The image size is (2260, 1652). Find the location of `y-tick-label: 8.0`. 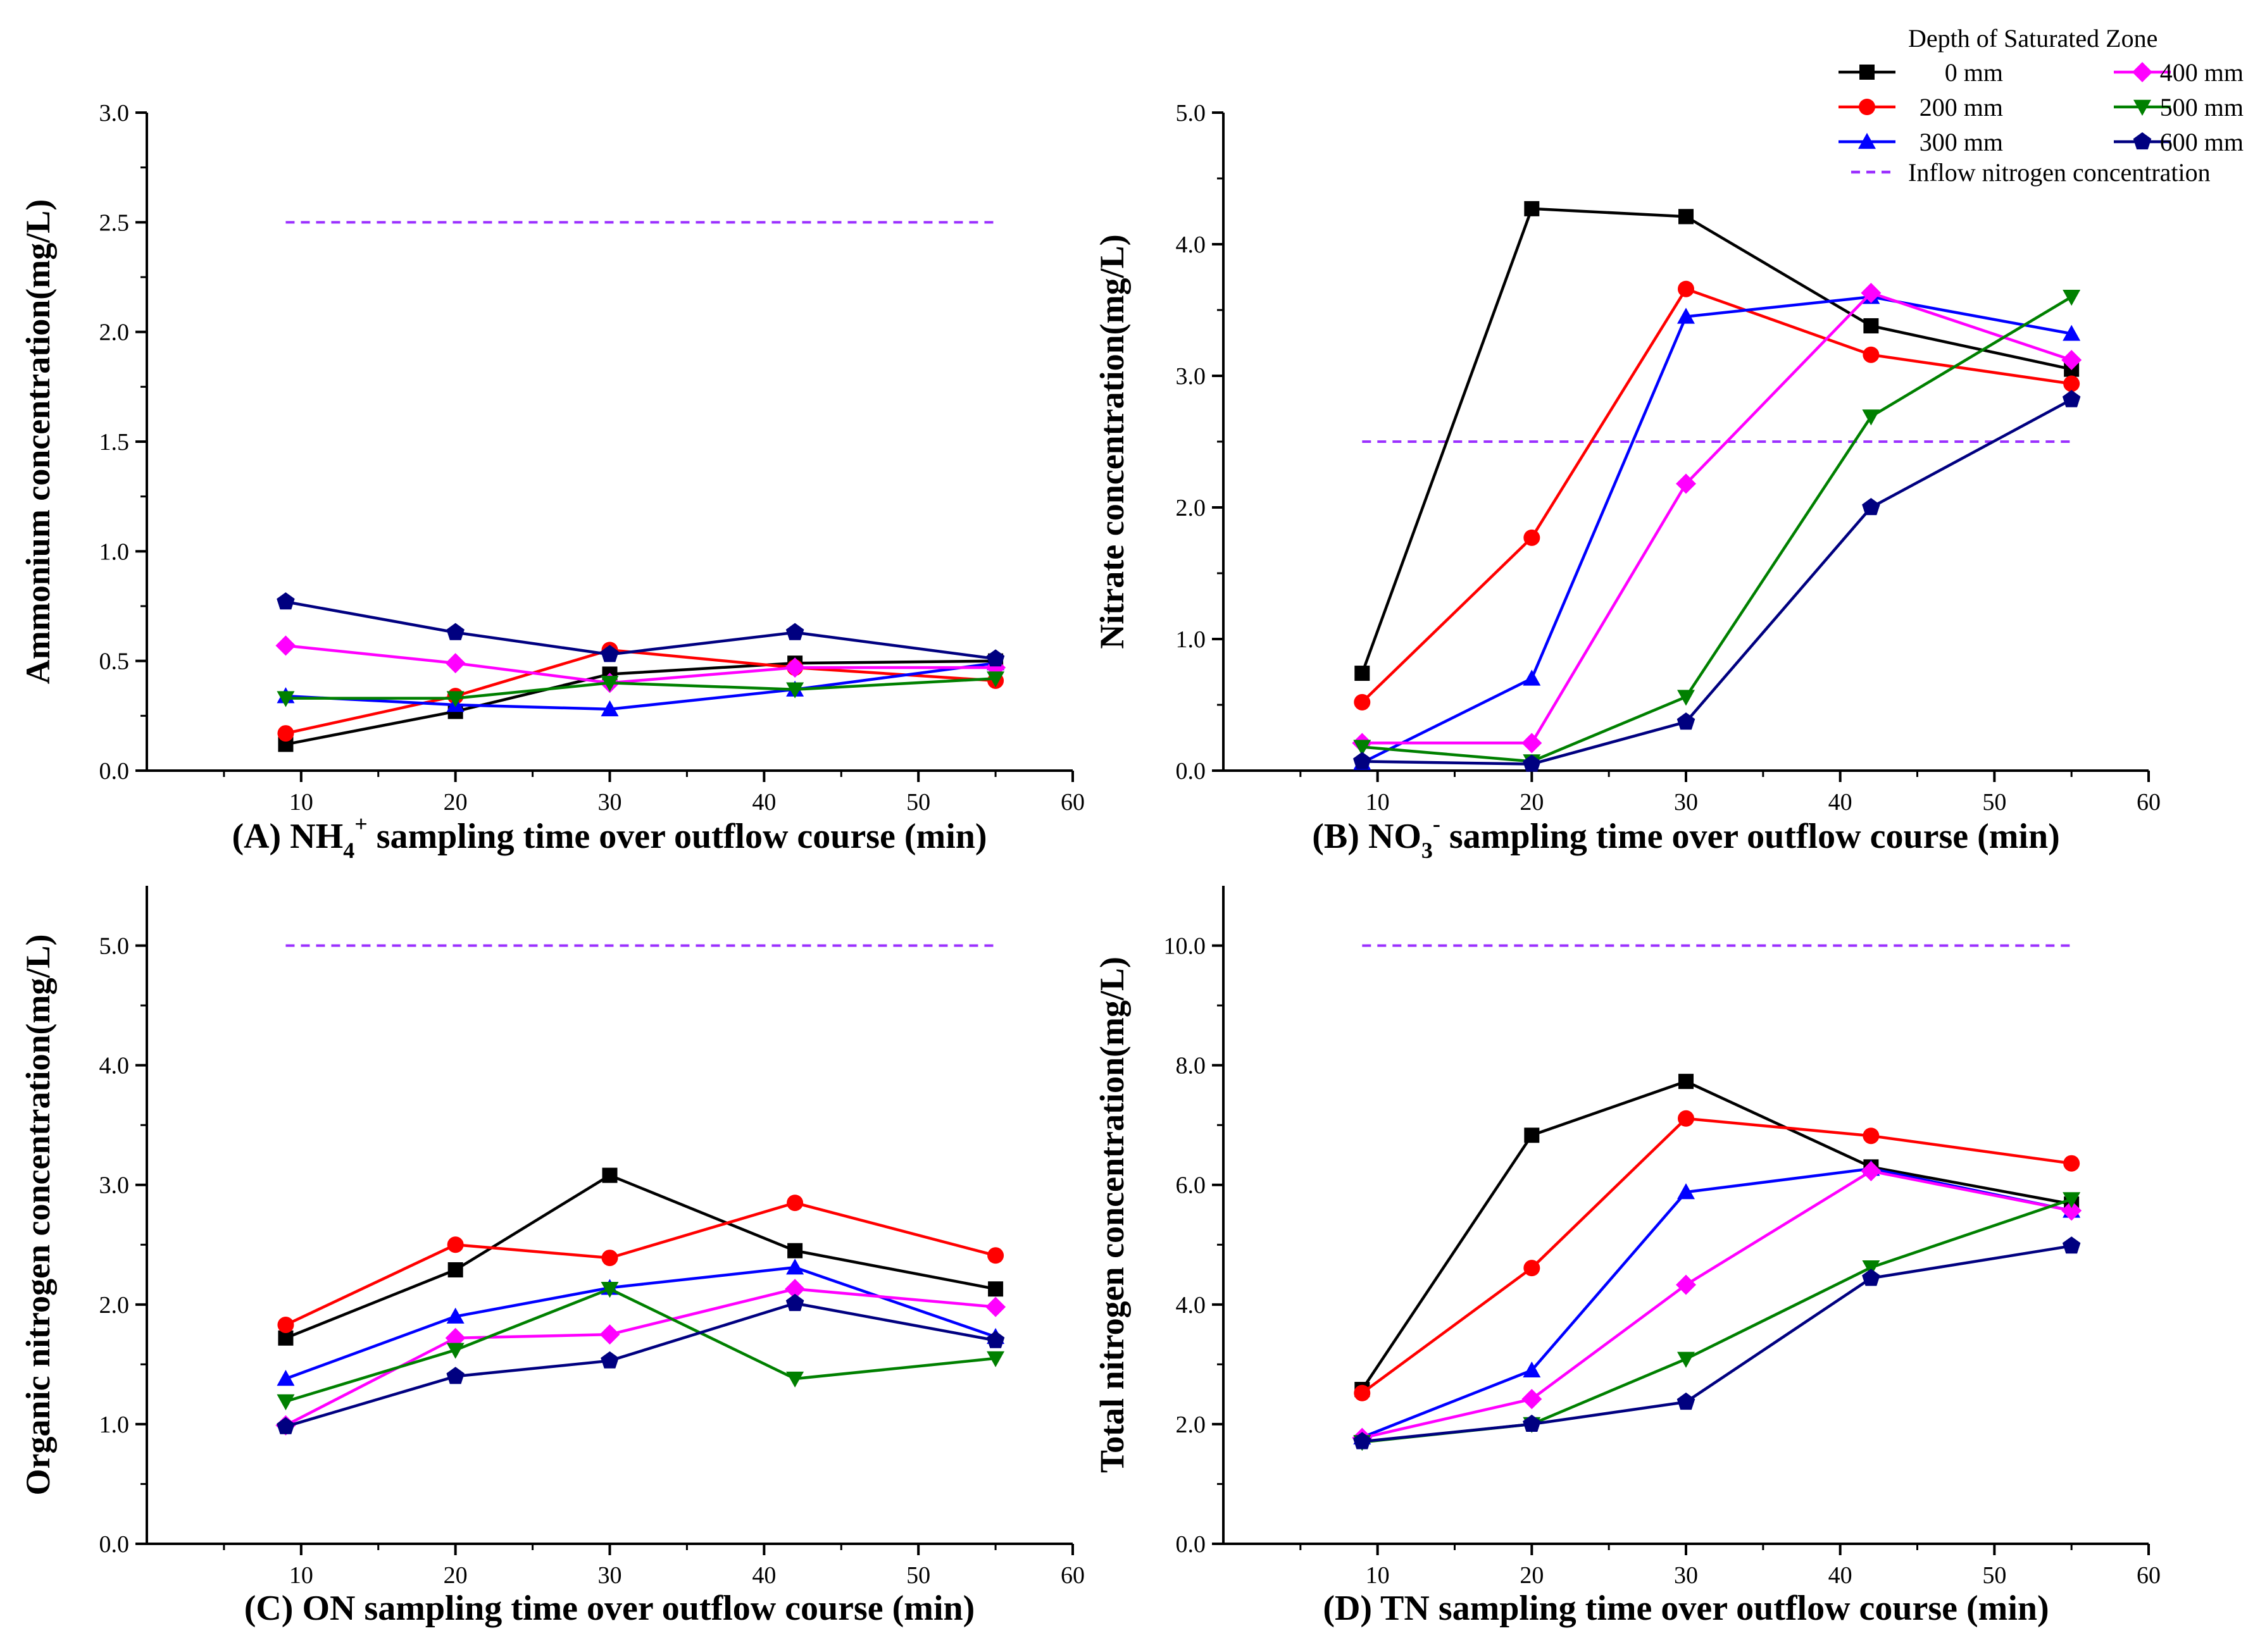

y-tick-label: 8.0 is located at coordinates (1191, 1066).